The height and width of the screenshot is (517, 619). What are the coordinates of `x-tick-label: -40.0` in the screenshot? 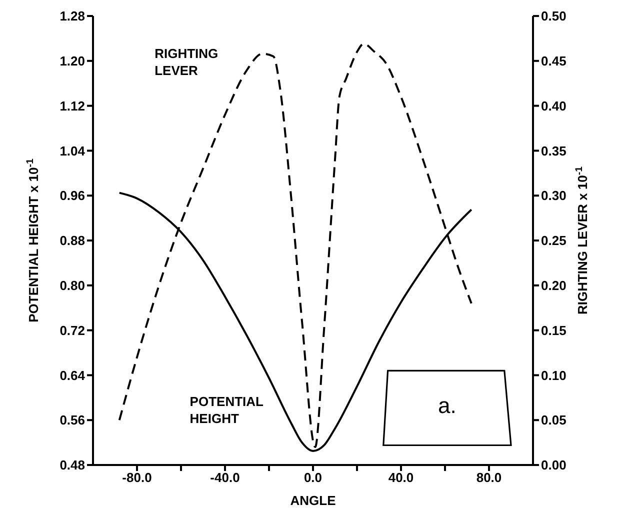 It's located at (225, 478).